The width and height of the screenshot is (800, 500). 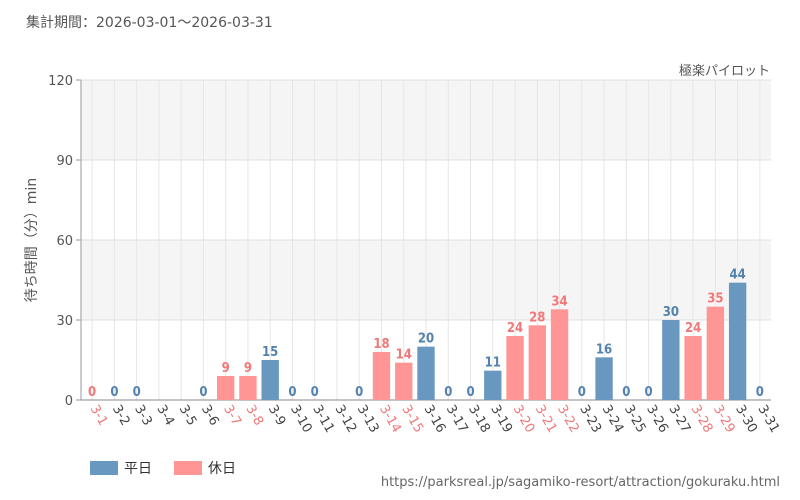 I want to click on x-tick-label: 3-28, so click(x=702, y=419).